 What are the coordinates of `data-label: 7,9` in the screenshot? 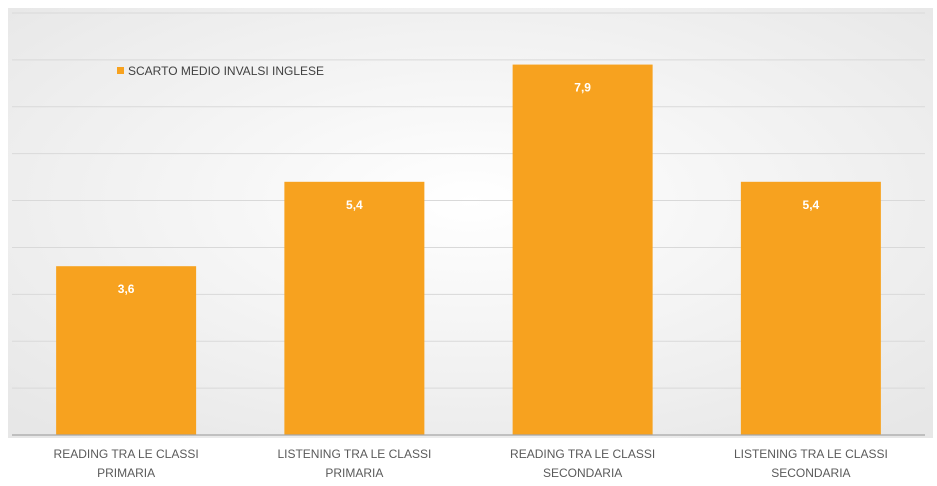 It's located at (582, 88).